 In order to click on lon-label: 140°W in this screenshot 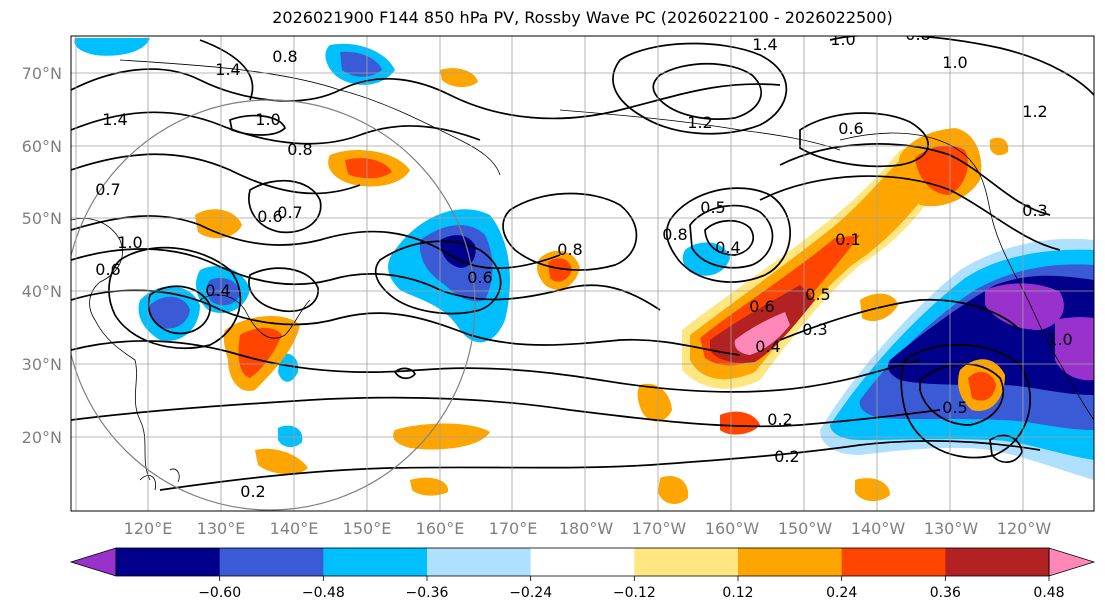, I will do `click(878, 528)`.